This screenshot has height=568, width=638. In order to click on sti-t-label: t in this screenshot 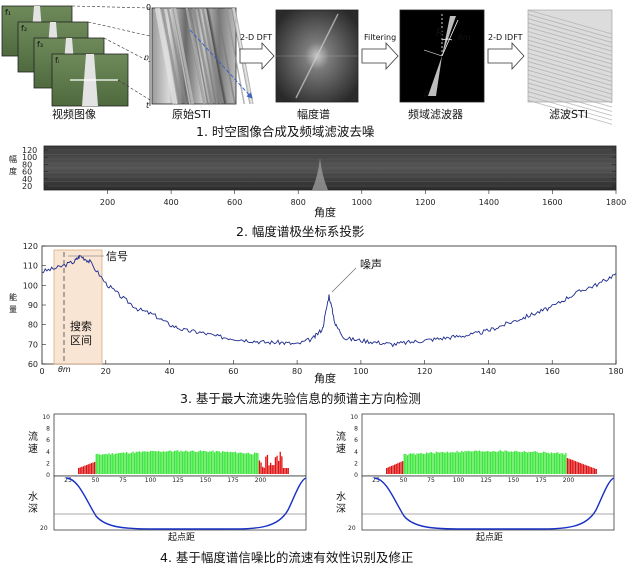, I will do `click(148, 105)`.